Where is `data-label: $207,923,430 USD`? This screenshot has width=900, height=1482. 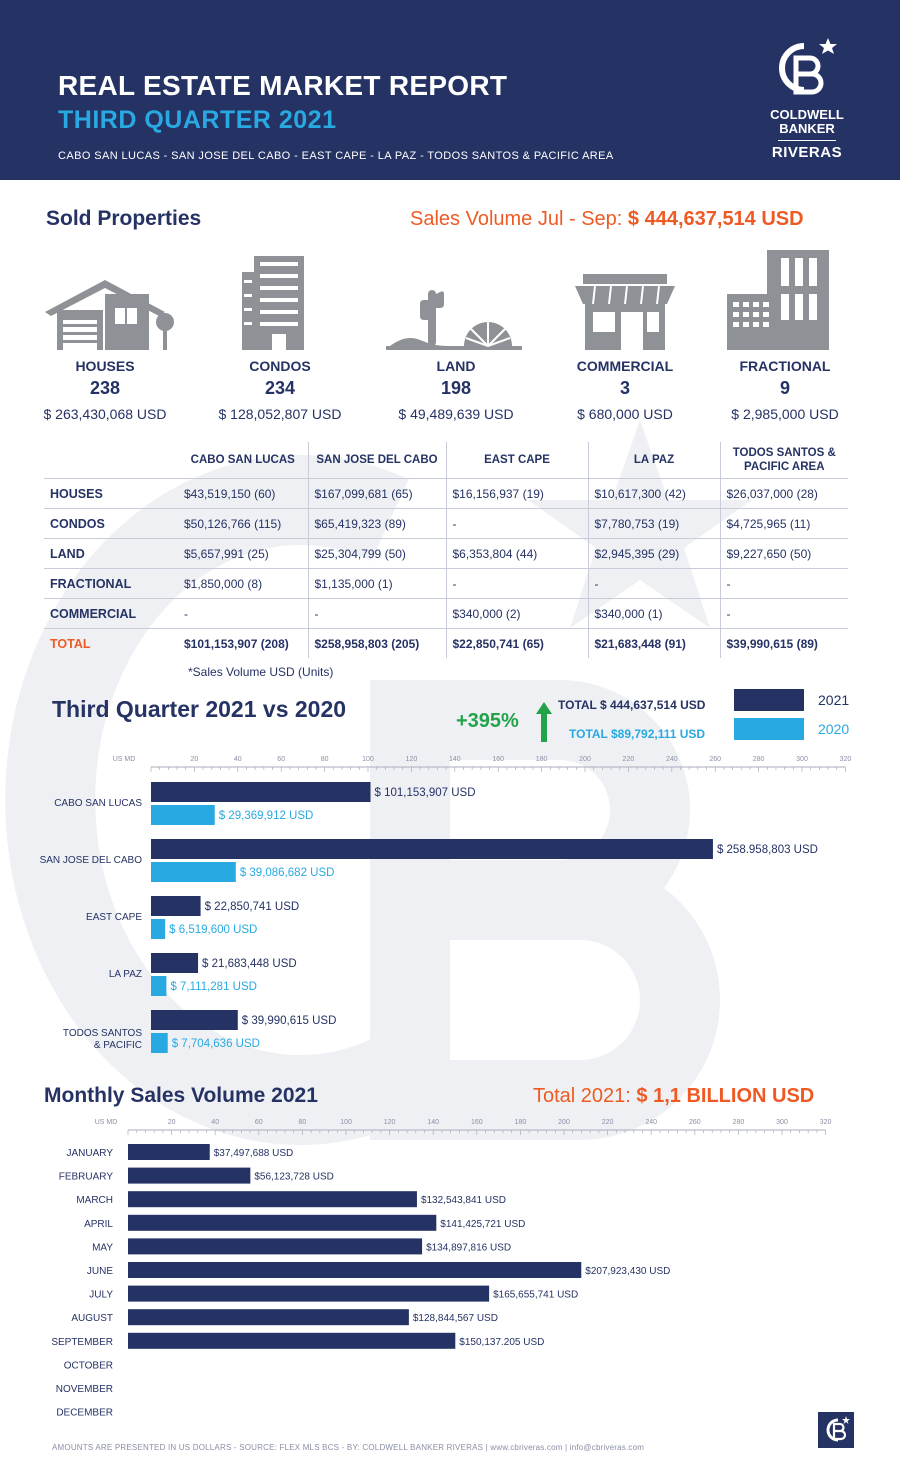 data-label: $207,923,430 USD is located at coordinates (627, 1271).